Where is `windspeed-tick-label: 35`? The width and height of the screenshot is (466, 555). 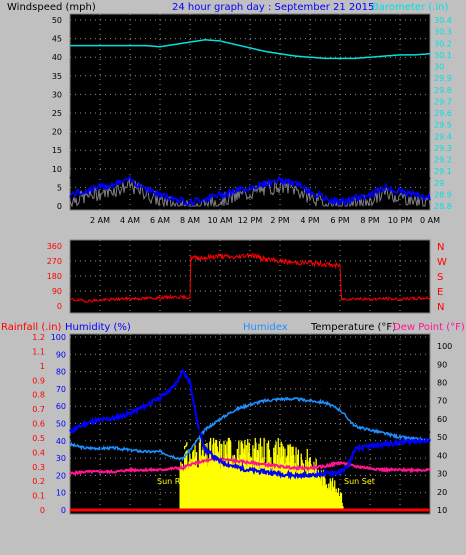 windspeed-tick-label: 35 is located at coordinates (57, 76).